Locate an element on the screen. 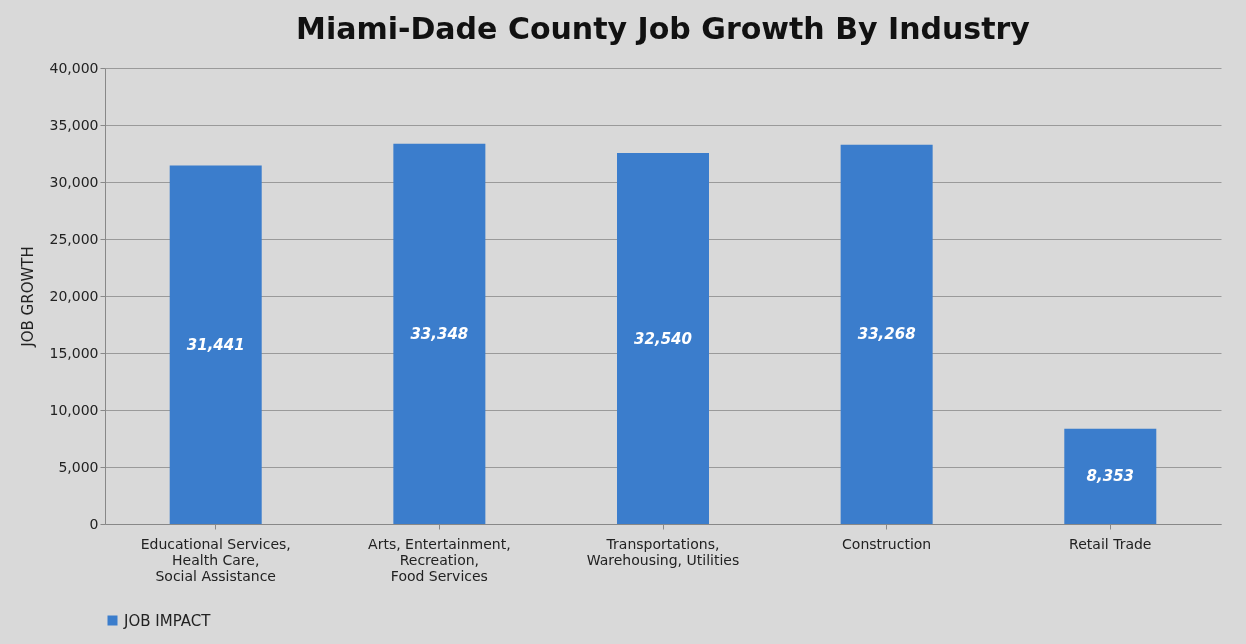 This screenshot has width=1246, height=644. data-label: 31,441 is located at coordinates (215, 344).